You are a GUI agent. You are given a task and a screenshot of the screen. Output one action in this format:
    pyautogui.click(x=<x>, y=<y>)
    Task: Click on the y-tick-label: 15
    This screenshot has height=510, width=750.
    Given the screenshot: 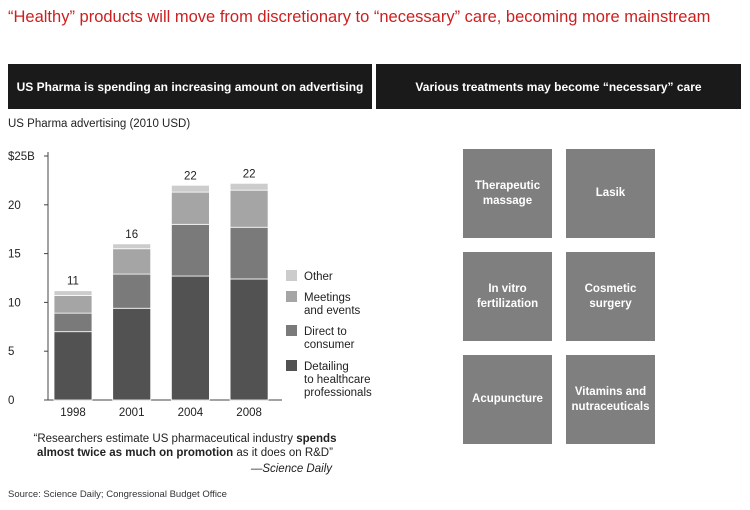 What is the action you would take?
    pyautogui.click(x=14, y=255)
    